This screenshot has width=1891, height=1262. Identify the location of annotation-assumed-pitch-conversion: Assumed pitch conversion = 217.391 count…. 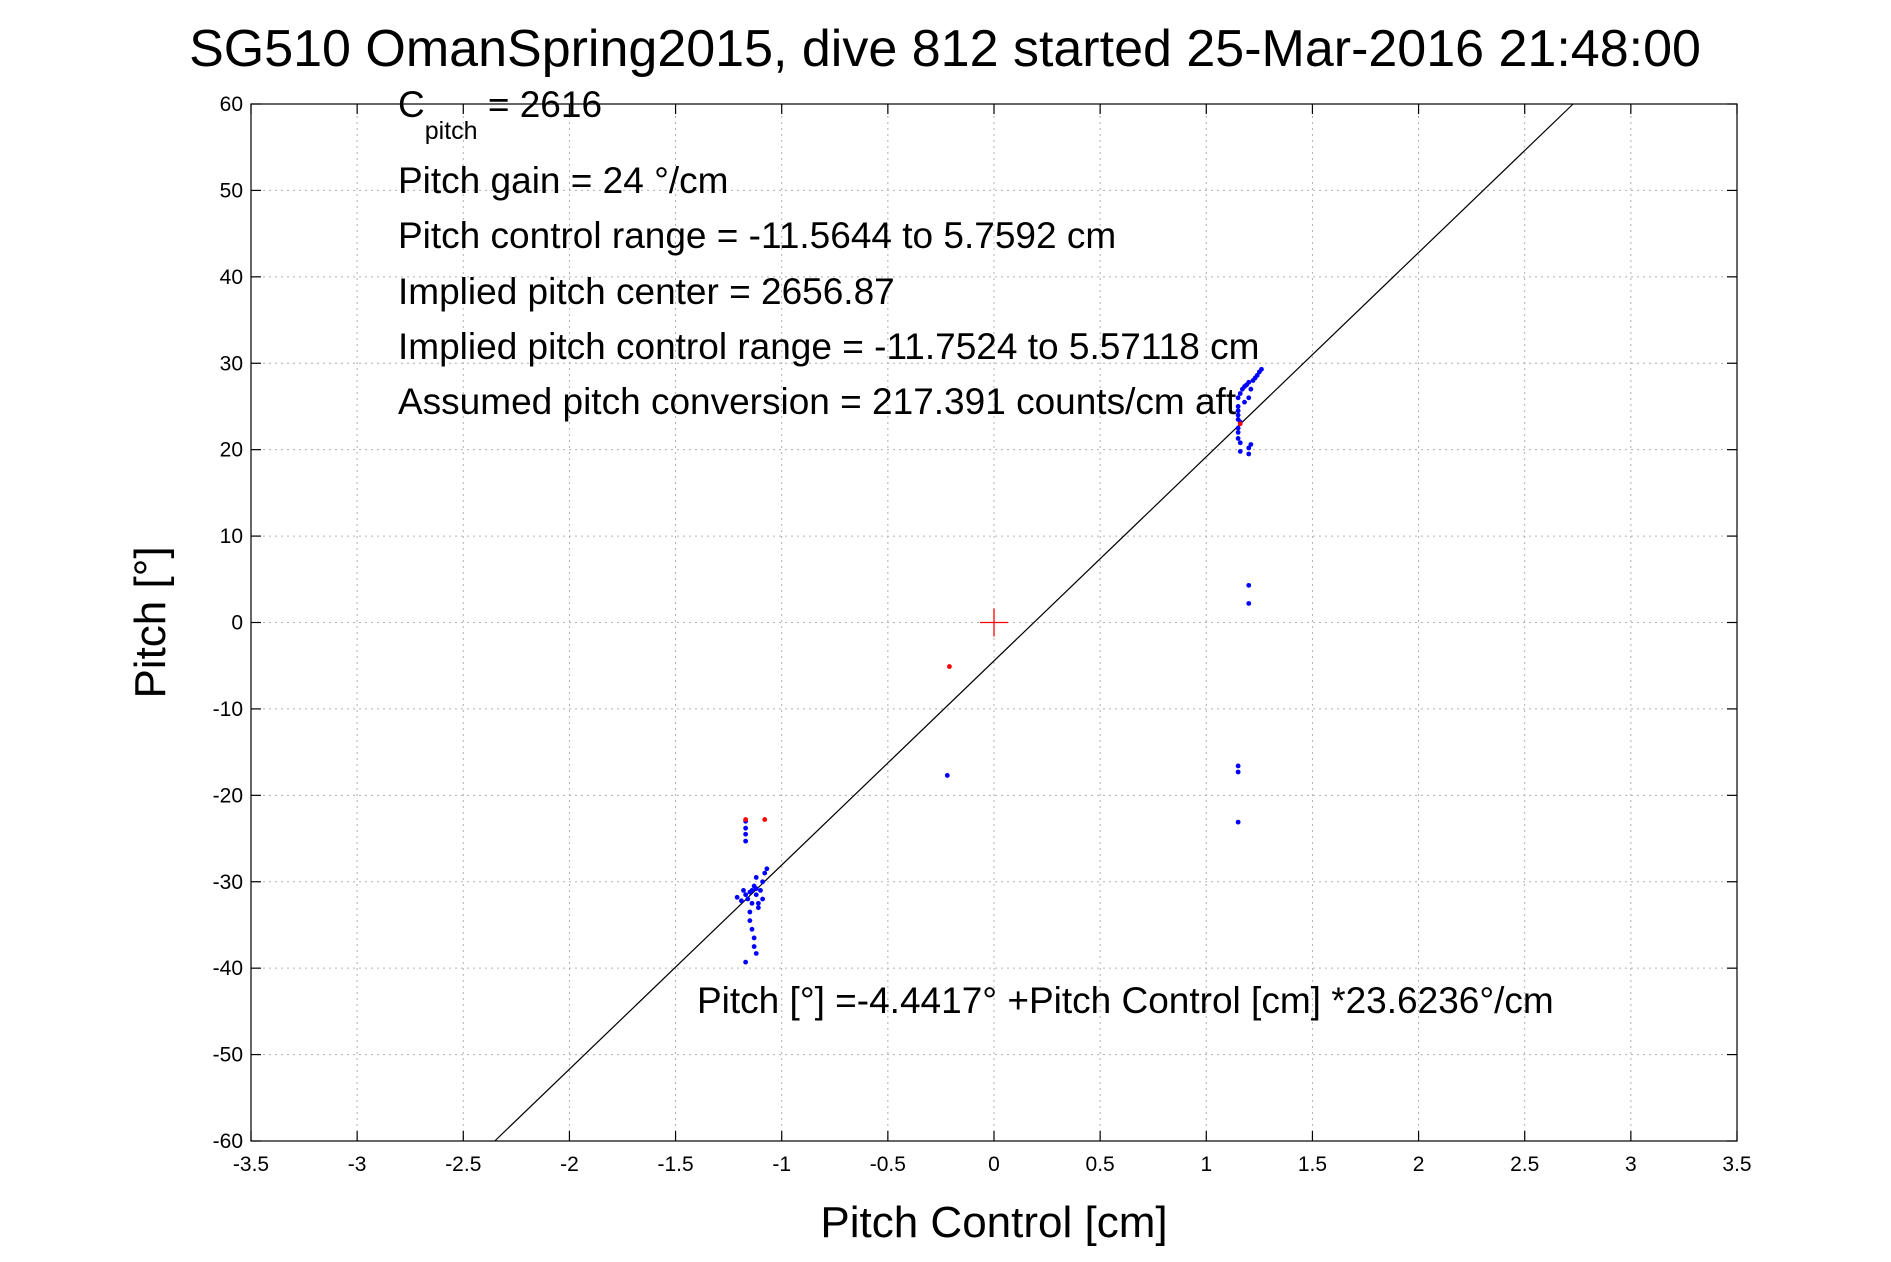
(817, 401).